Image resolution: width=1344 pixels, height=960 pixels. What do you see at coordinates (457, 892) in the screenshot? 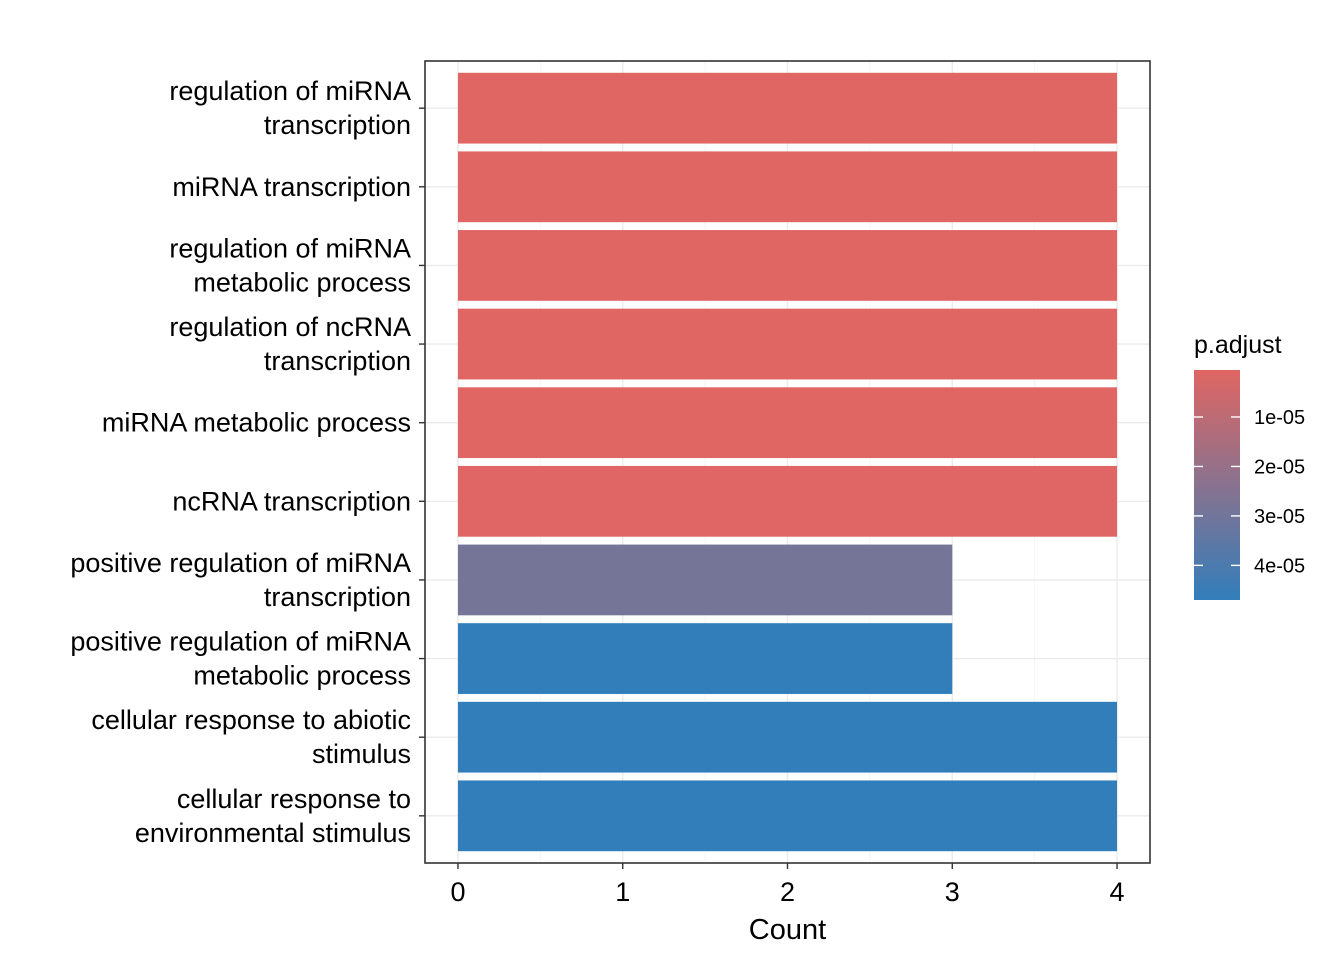
I see `x-tick-label: 0` at bounding box center [457, 892].